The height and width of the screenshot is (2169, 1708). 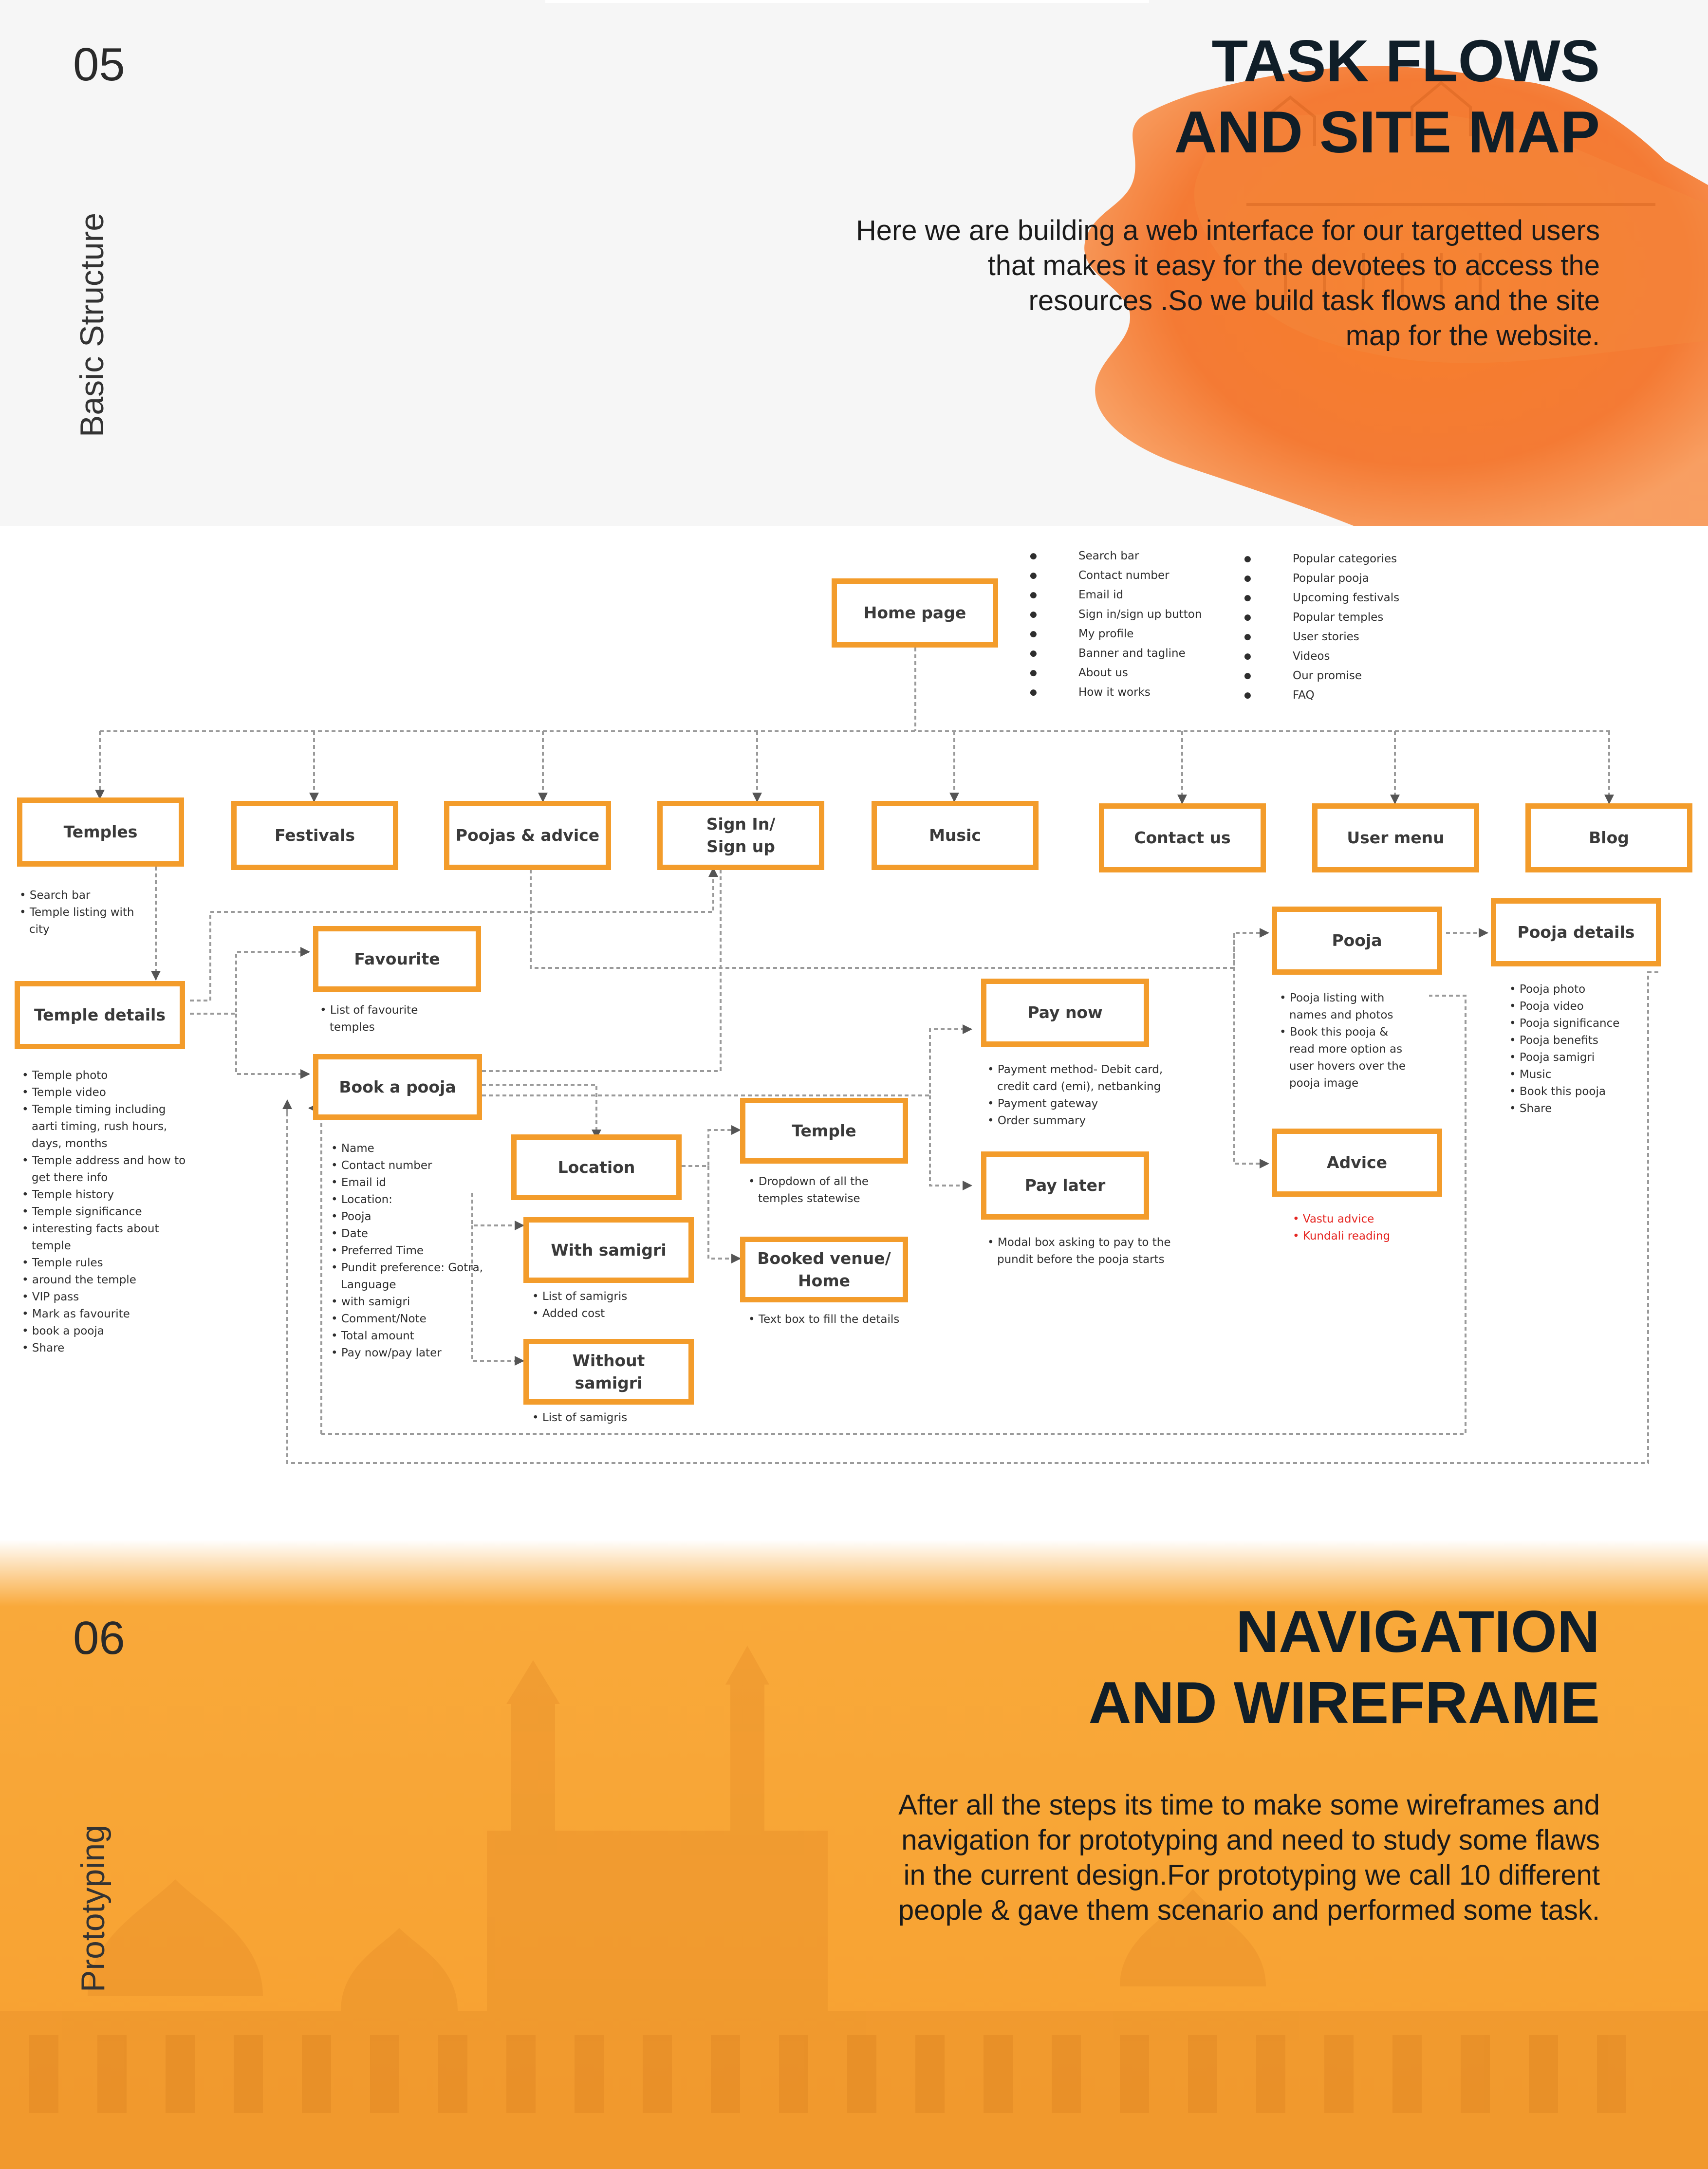 What do you see at coordinates (740, 835) in the screenshot?
I see `node-sign-in: Sign In/ Sign up` at bounding box center [740, 835].